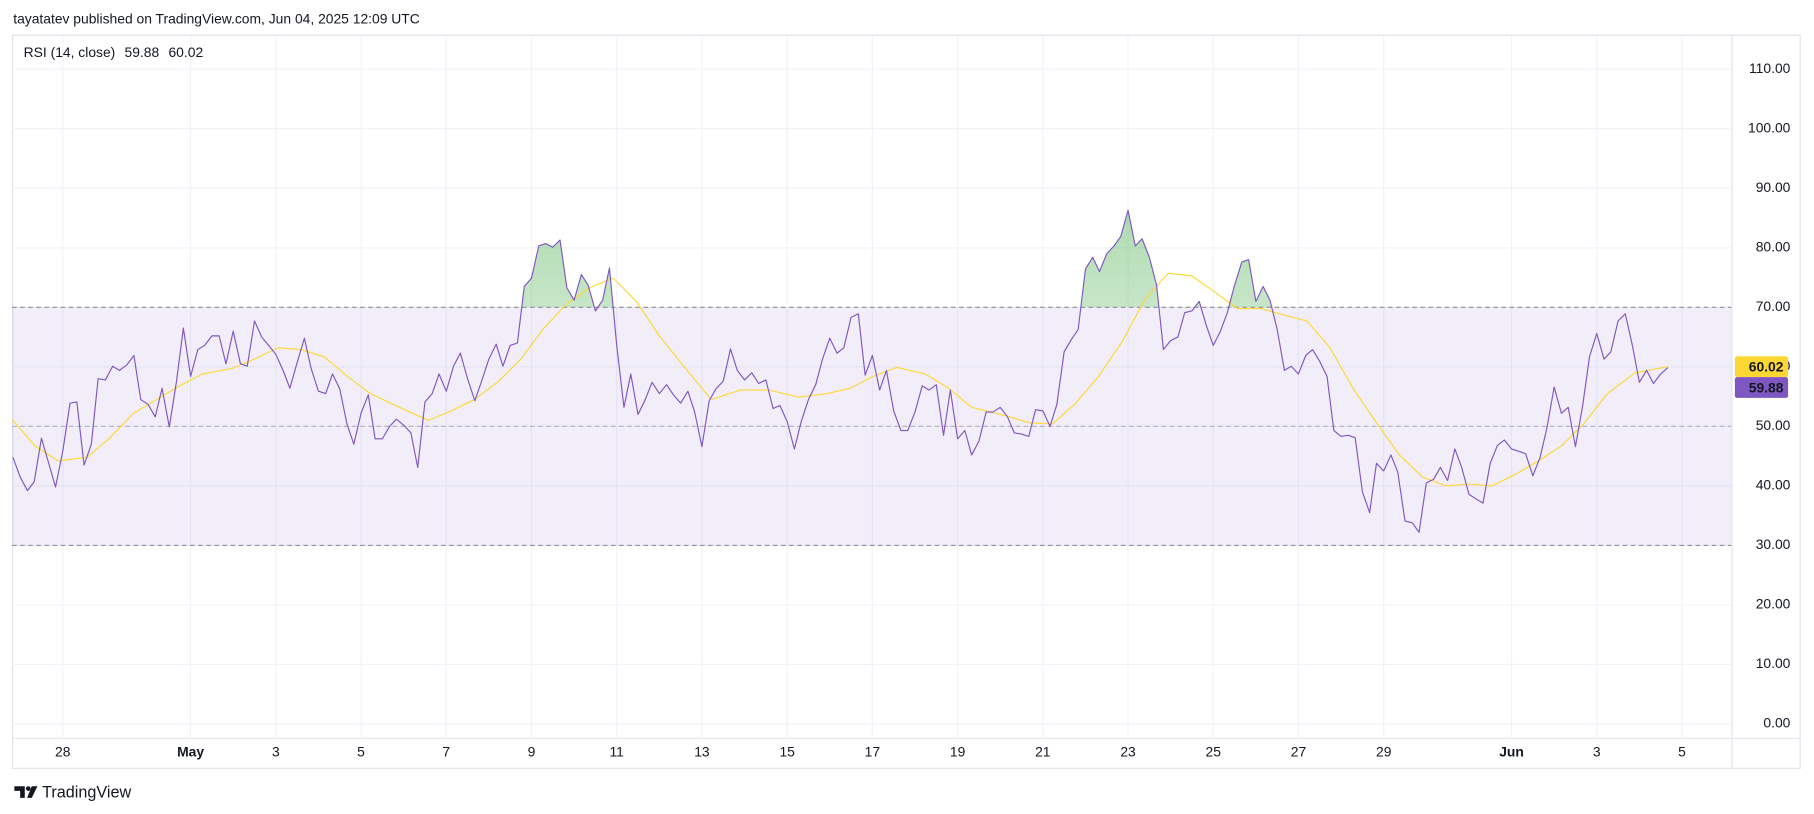 The image size is (1814, 814). Describe the element at coordinates (190, 751) in the screenshot. I see `x-tick-label: May` at that location.